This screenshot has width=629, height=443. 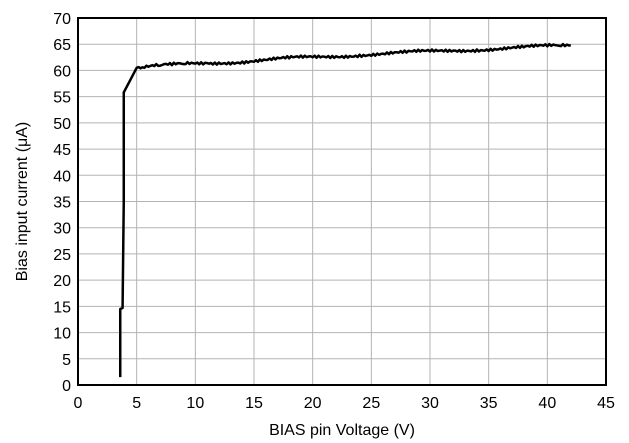 I want to click on x-tick-label: 45, so click(x=606, y=403).